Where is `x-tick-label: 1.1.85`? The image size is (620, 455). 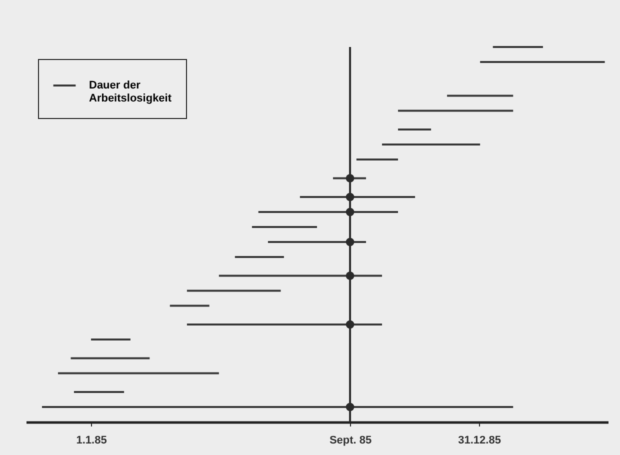 x-tick-label: 1.1.85 is located at coordinates (91, 440).